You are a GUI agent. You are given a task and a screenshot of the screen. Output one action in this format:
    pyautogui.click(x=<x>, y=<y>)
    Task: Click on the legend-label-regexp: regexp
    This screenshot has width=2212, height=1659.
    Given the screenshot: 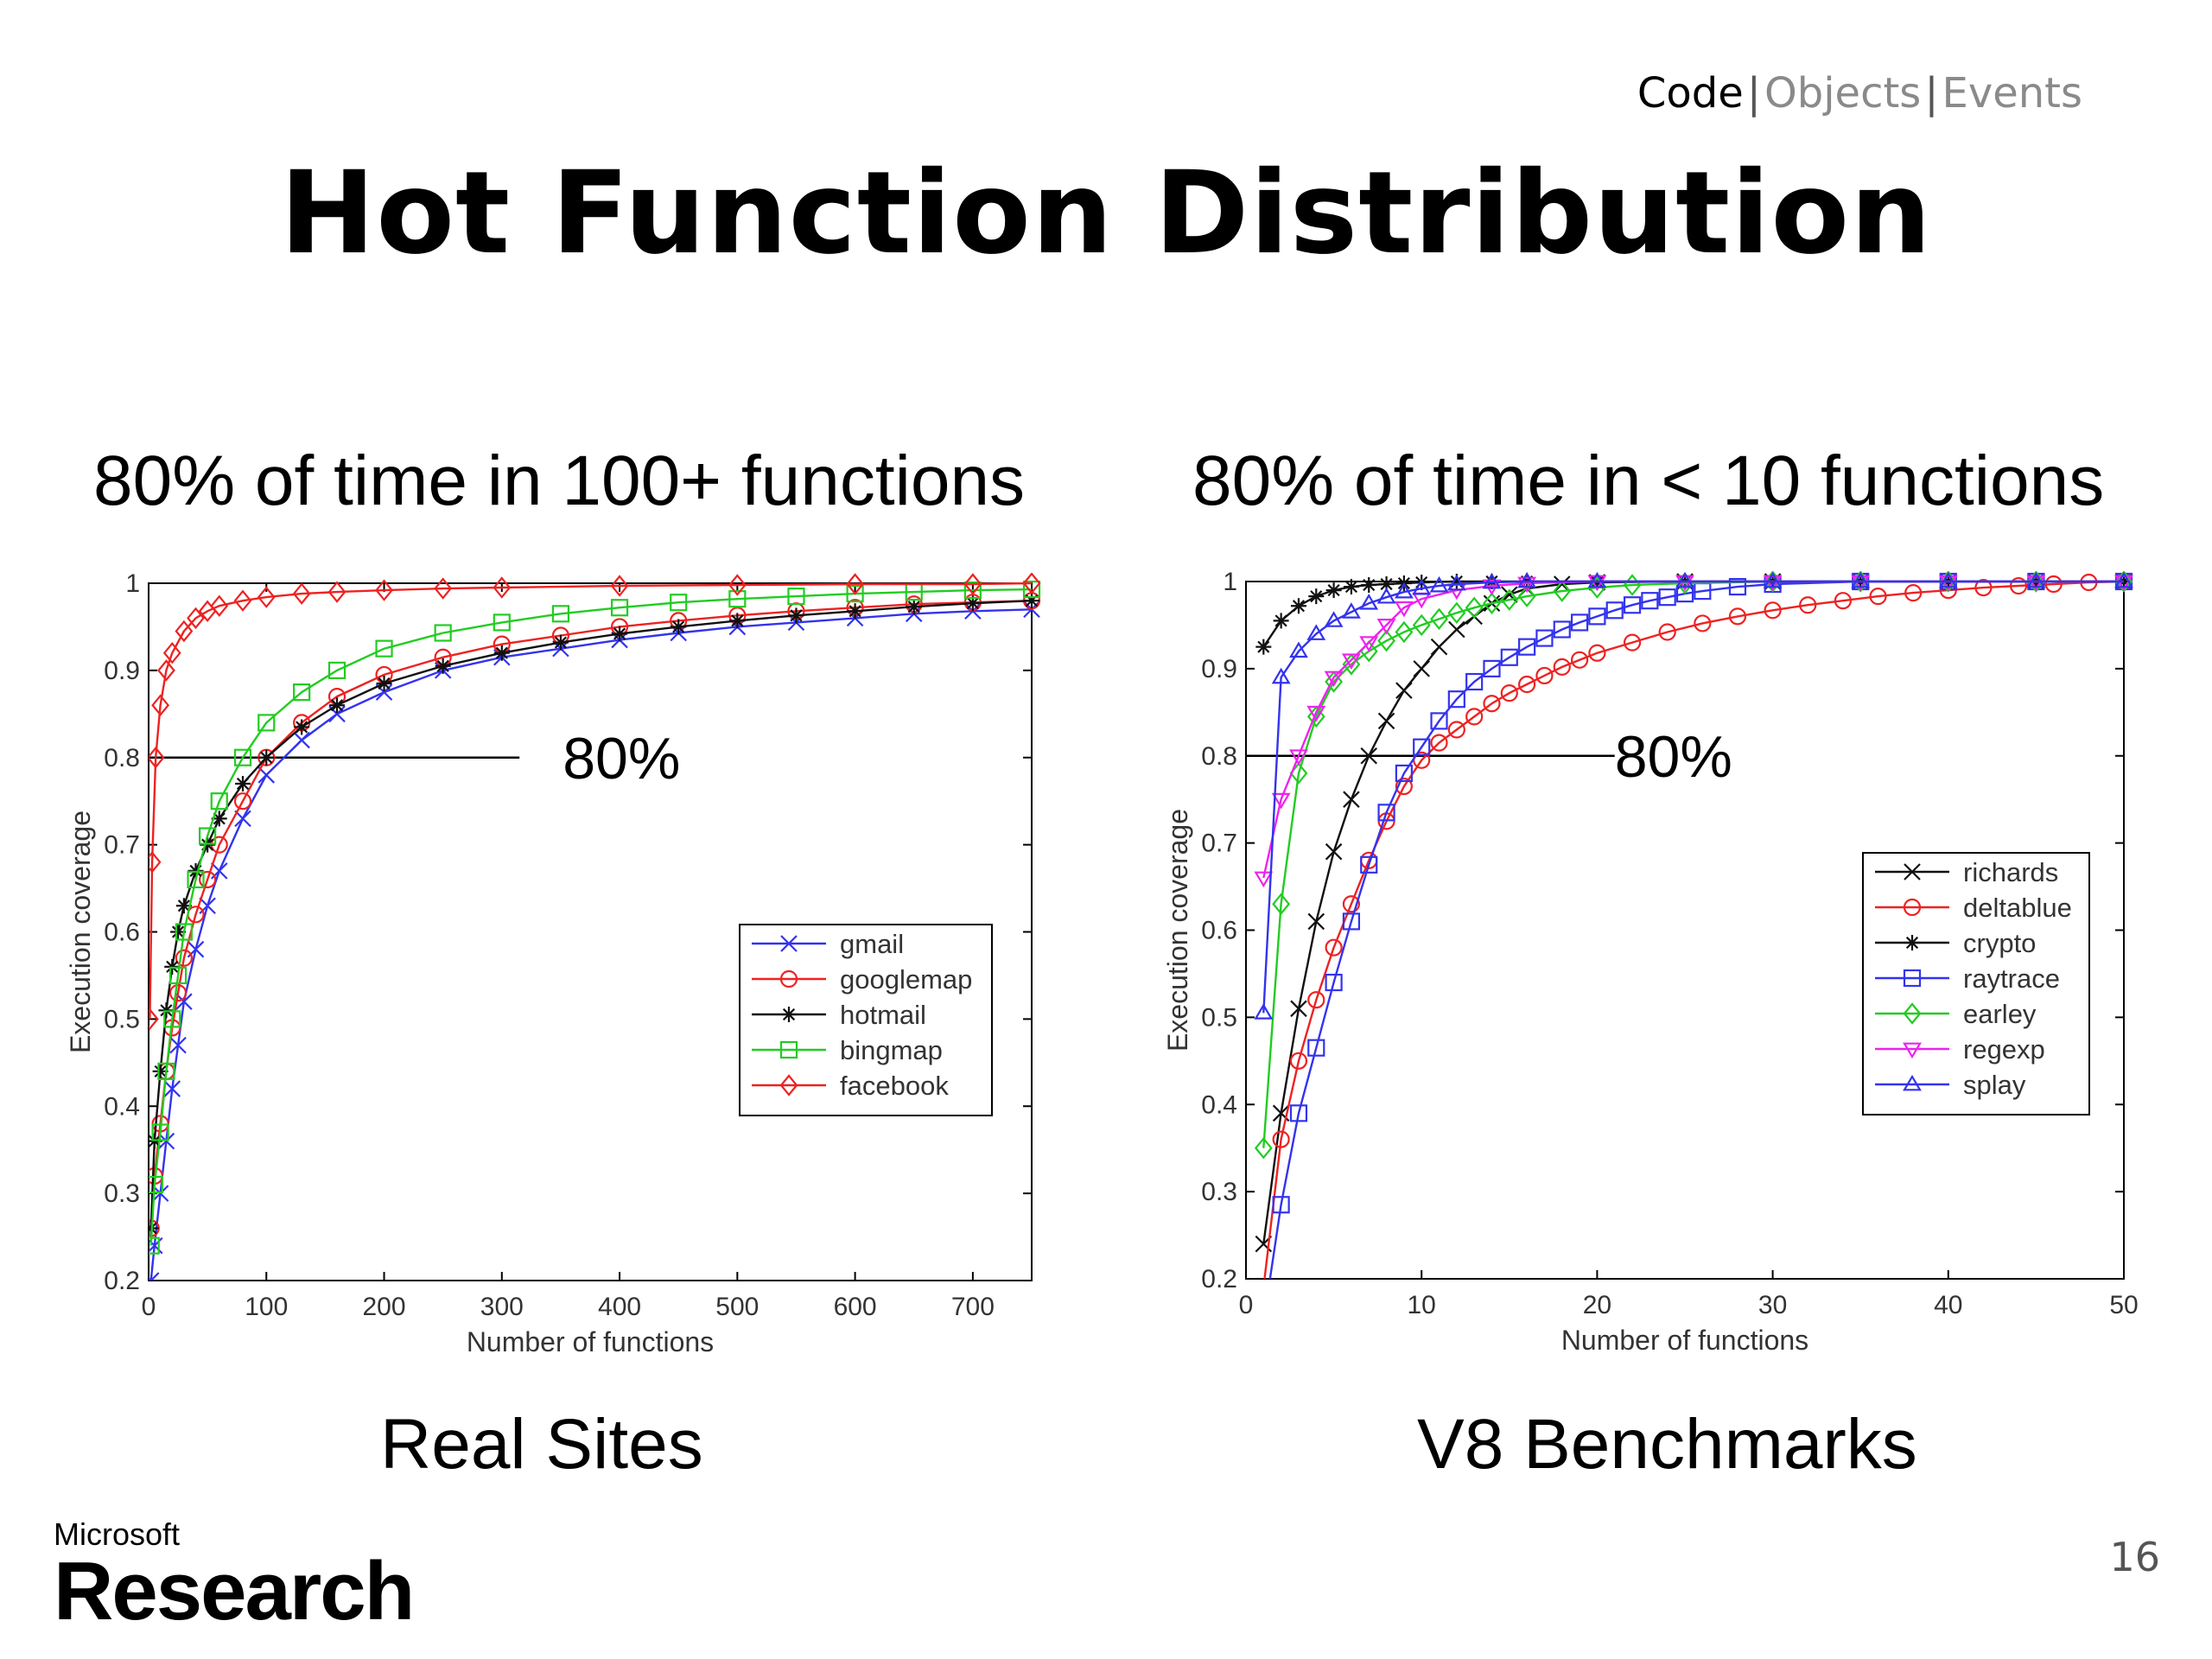 What is the action you would take?
    pyautogui.click(x=2004, y=1049)
    